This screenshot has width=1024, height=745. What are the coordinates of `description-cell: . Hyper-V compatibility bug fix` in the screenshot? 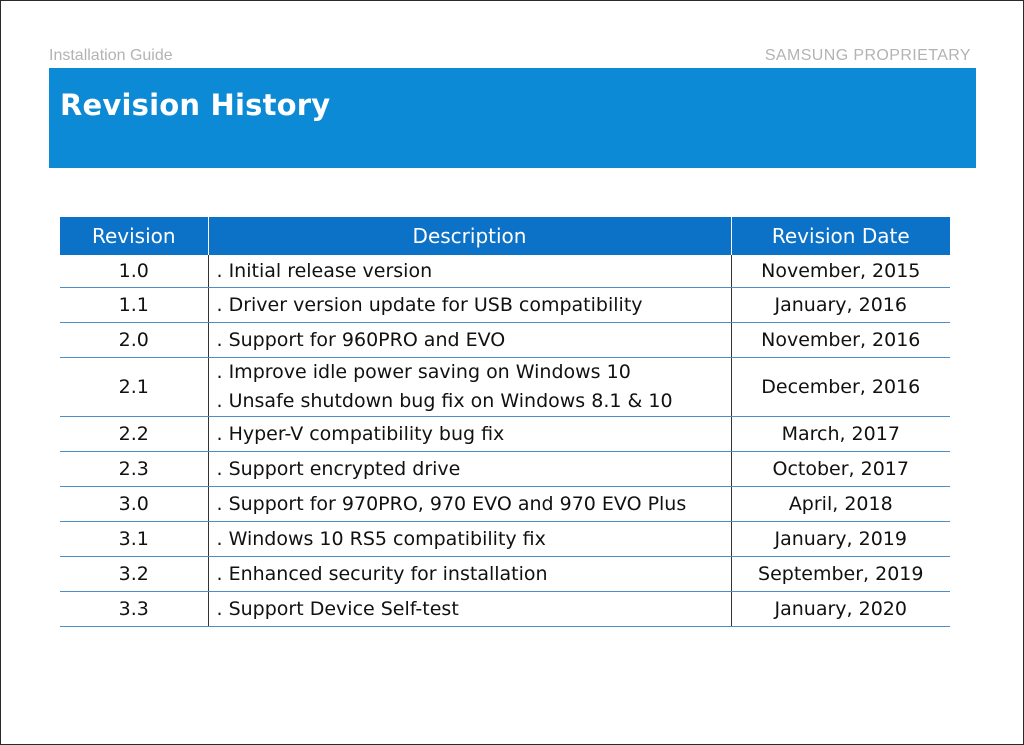 It's located at (470, 434).